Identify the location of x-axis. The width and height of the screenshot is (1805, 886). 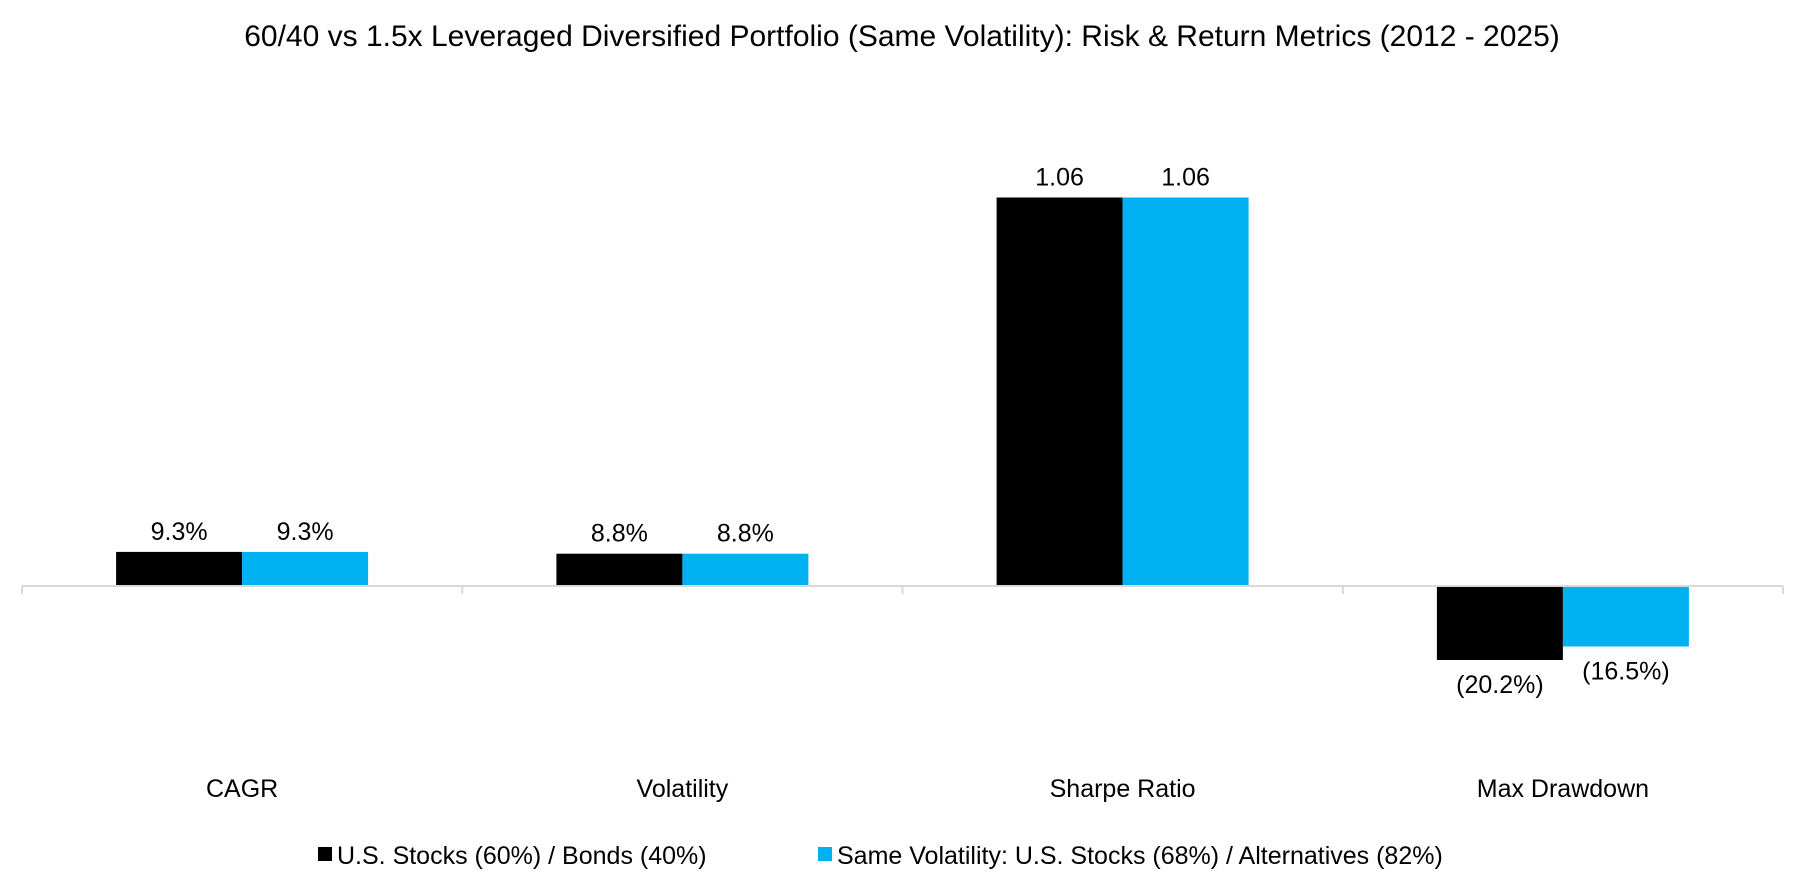
(902, 589).